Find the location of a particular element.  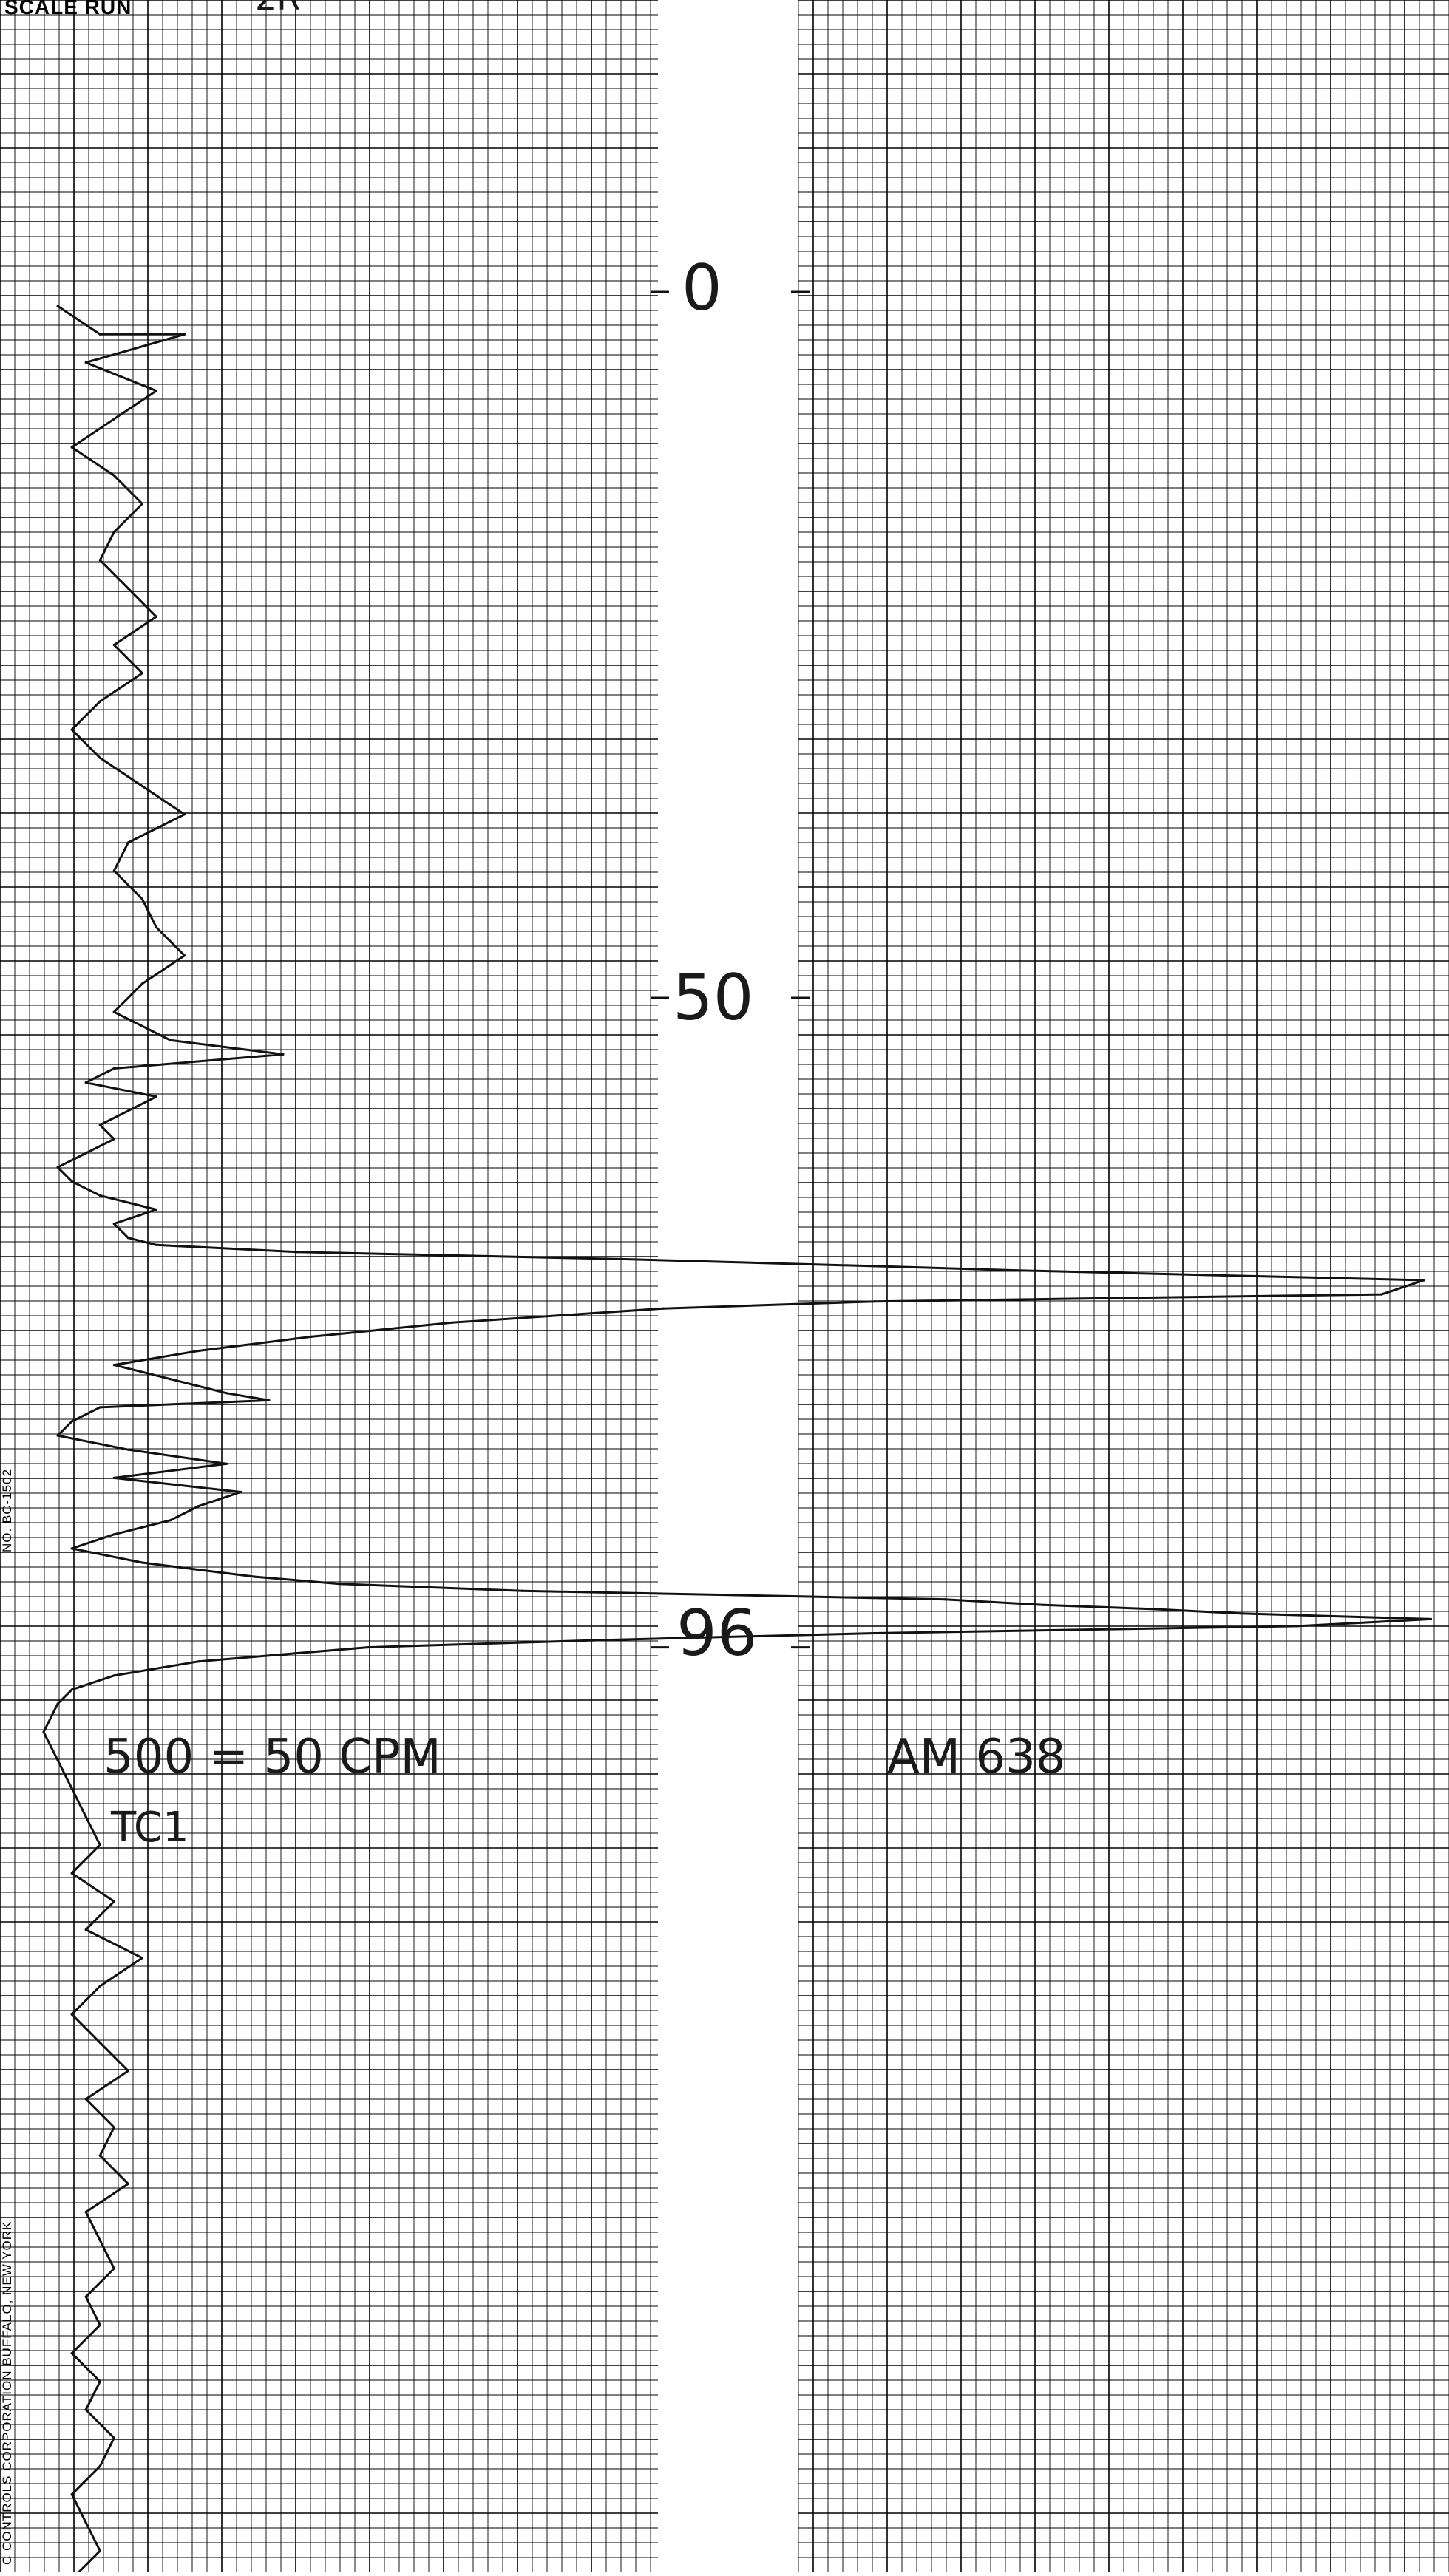

scale-run-mark: 2R is located at coordinates (277, 9).